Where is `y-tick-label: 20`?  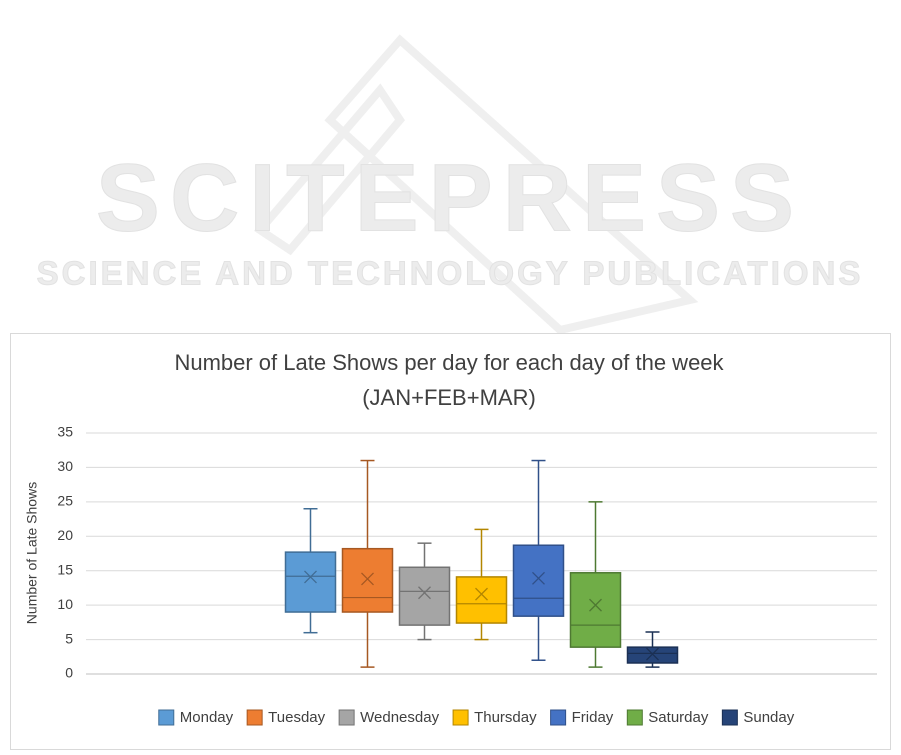
y-tick-label: 20 is located at coordinates (65, 535).